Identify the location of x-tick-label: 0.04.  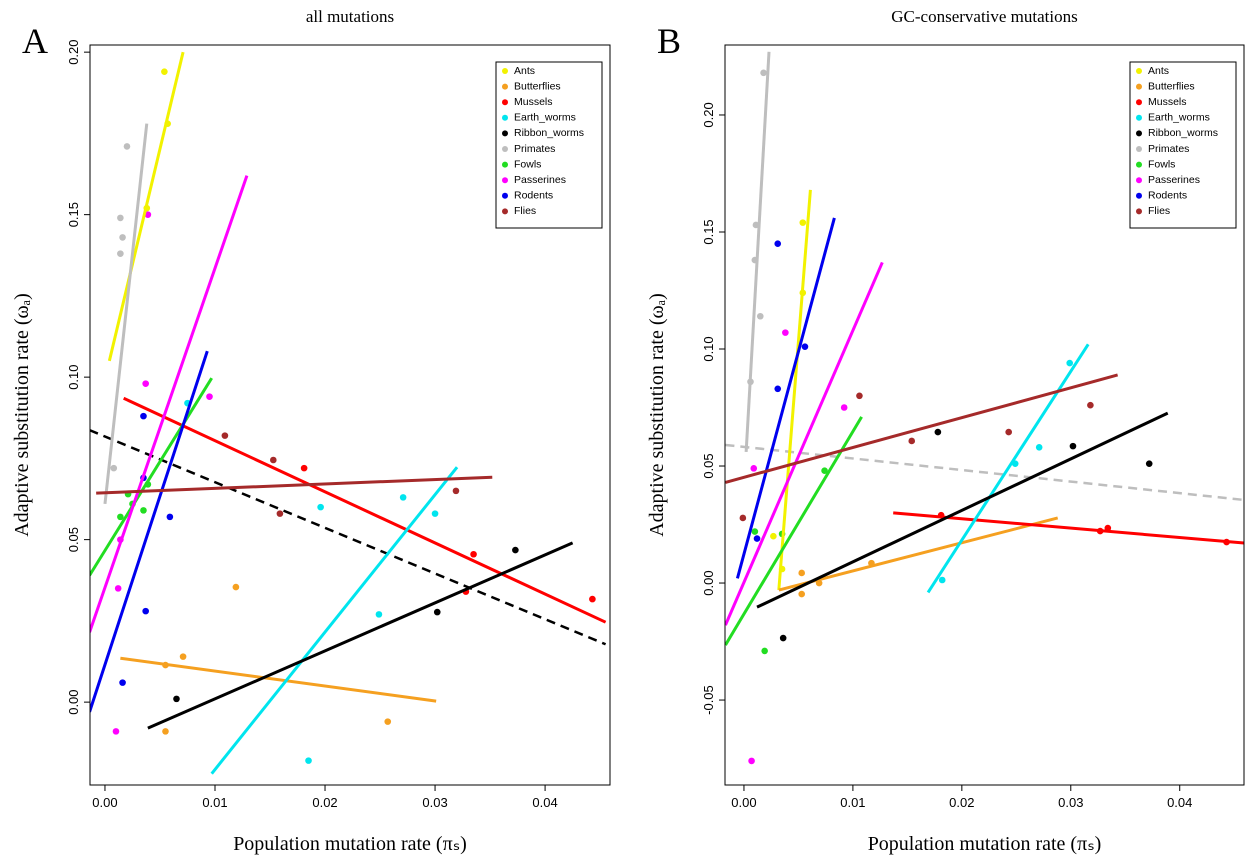
(1179, 802).